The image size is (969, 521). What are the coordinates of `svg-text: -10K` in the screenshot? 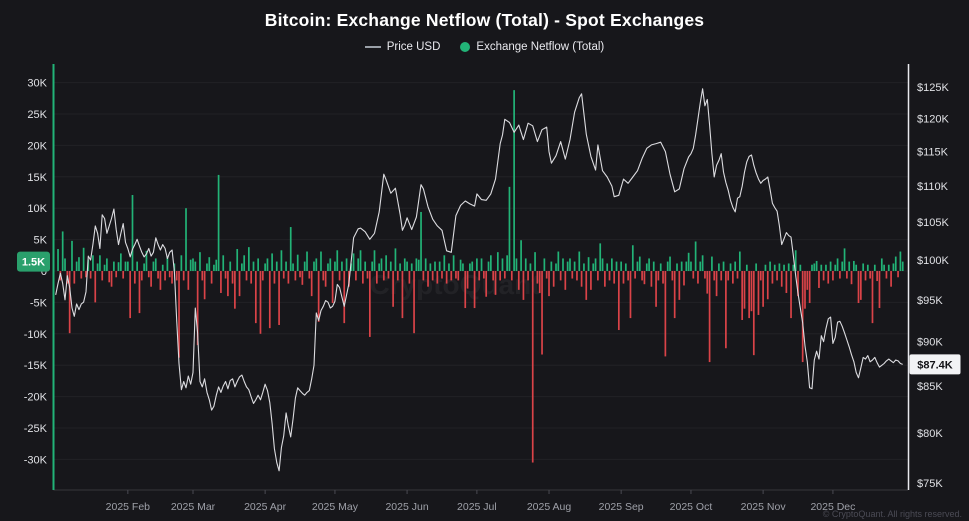 It's located at (36, 335).